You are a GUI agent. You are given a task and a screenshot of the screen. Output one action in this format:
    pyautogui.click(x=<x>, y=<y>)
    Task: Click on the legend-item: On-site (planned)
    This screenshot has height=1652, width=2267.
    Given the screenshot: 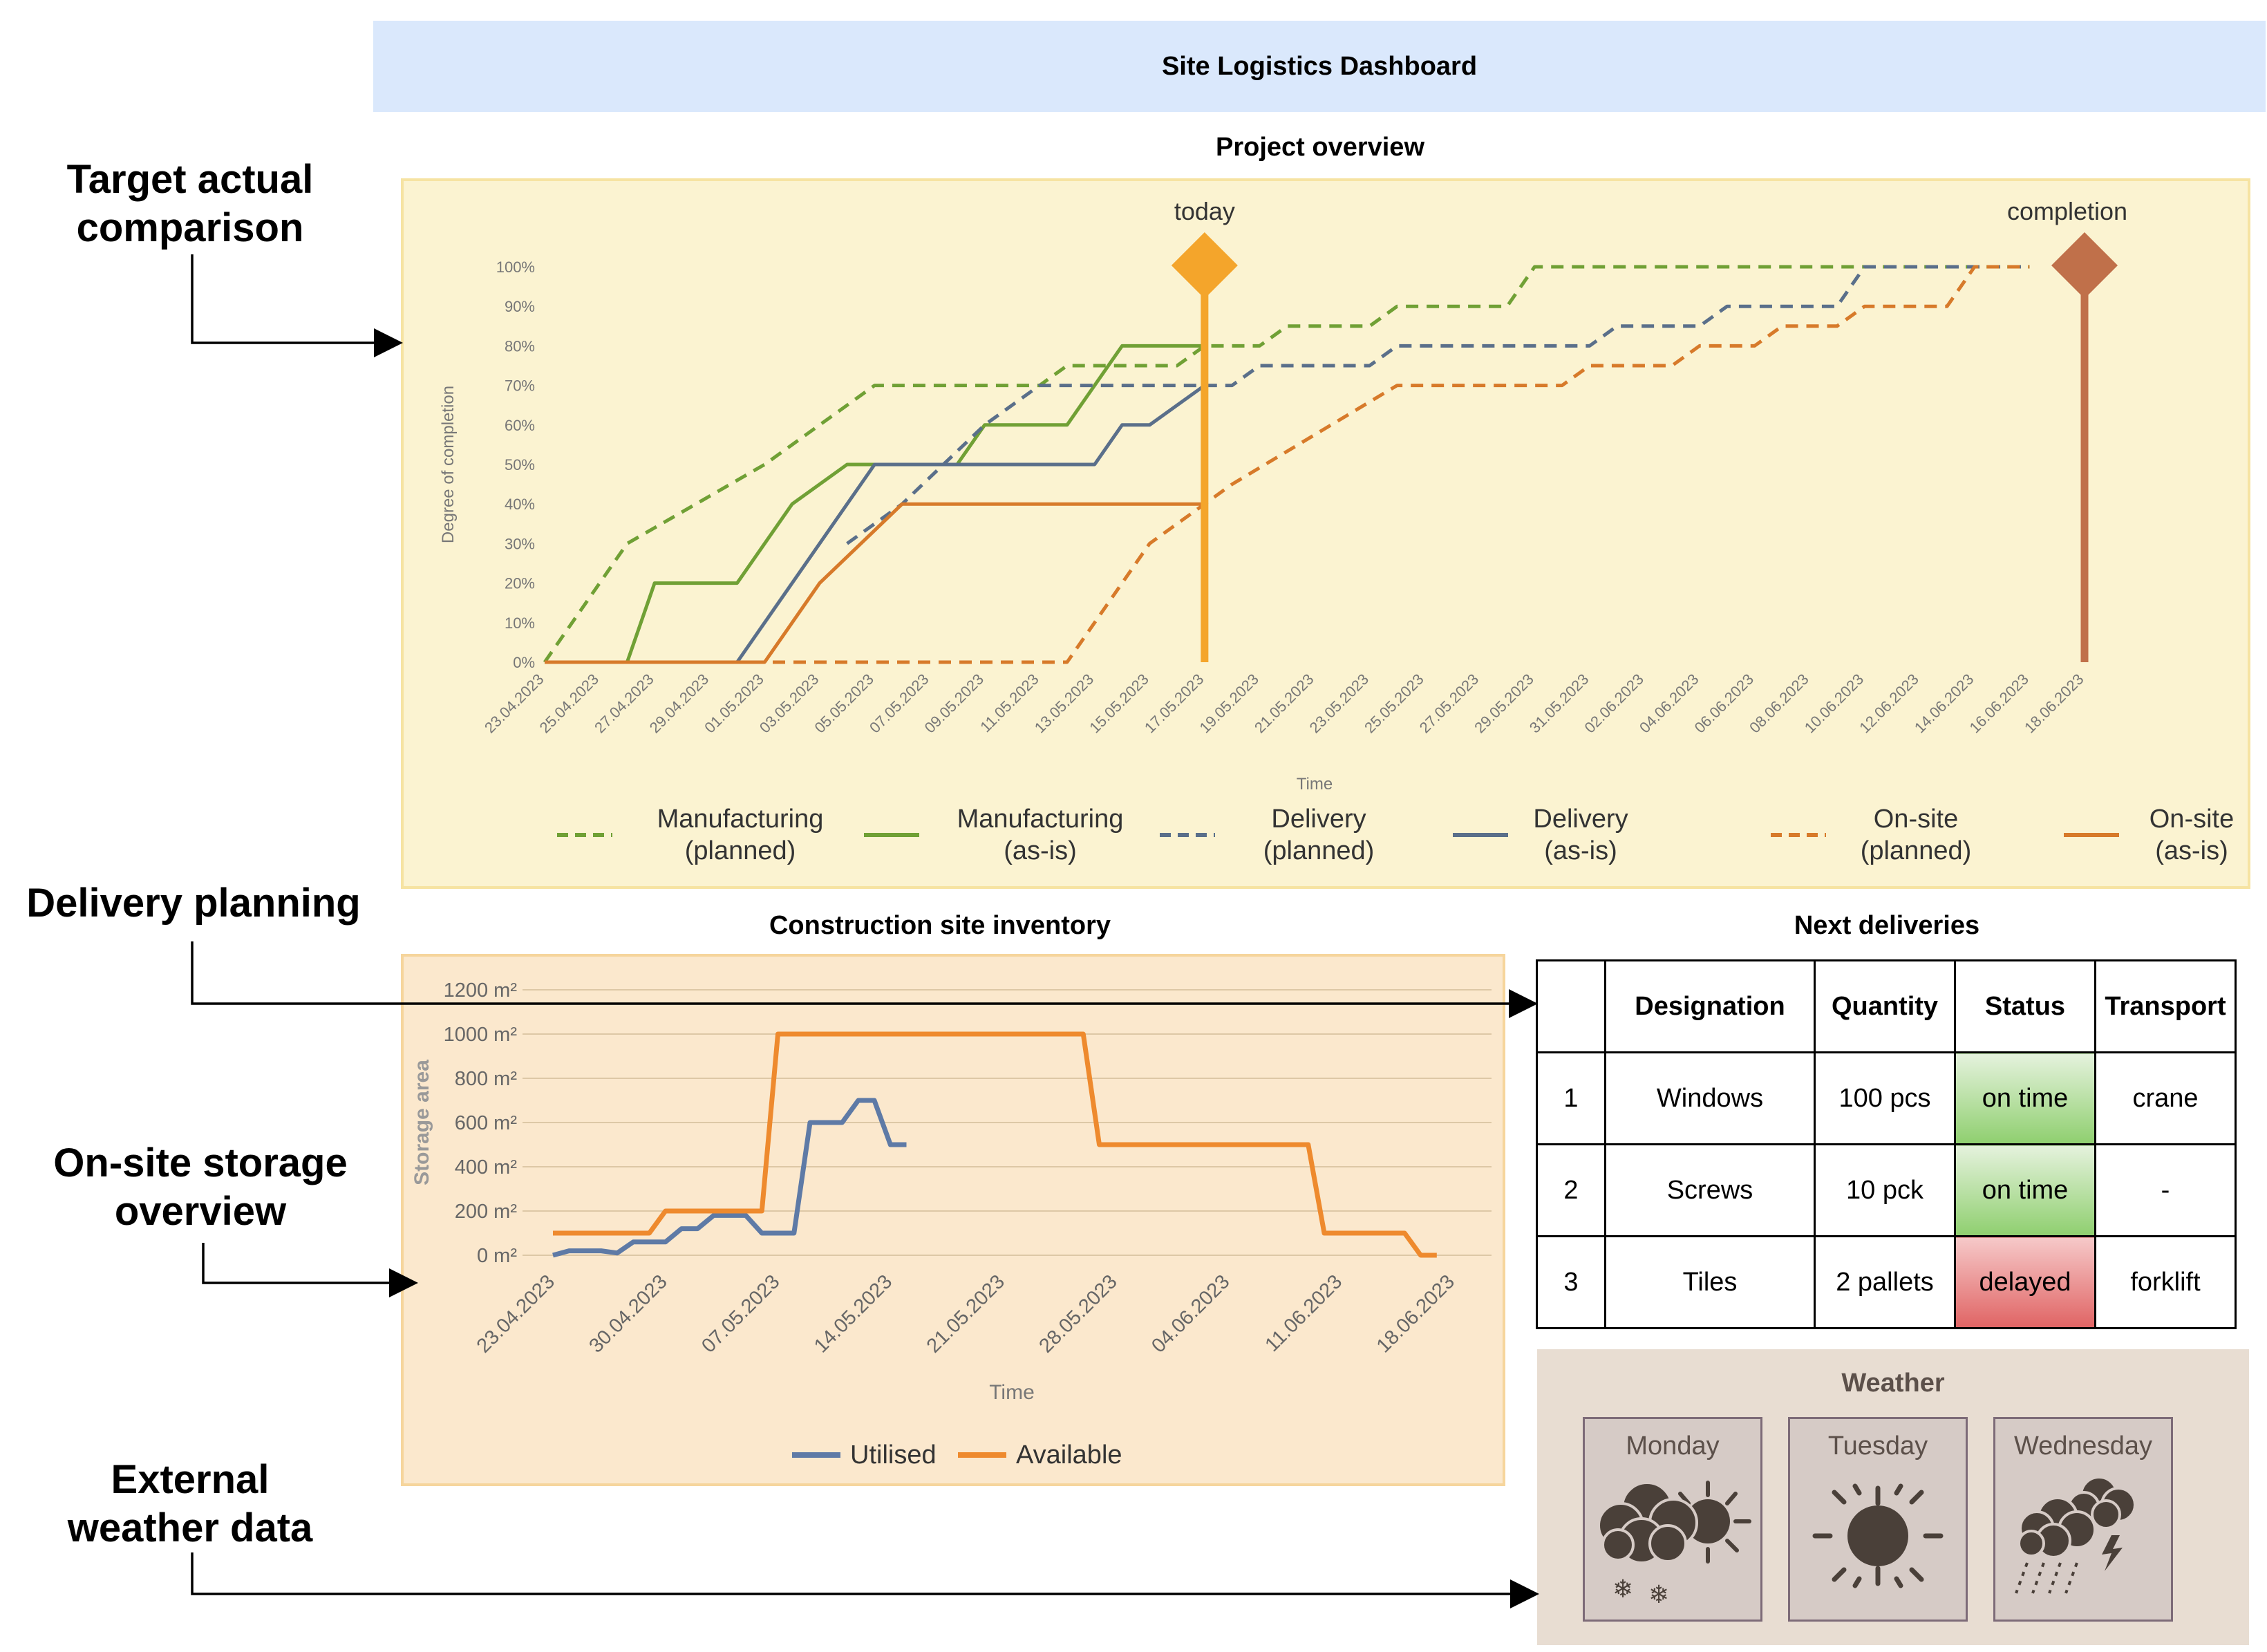 What is the action you would take?
    pyautogui.click(x=1881, y=835)
    